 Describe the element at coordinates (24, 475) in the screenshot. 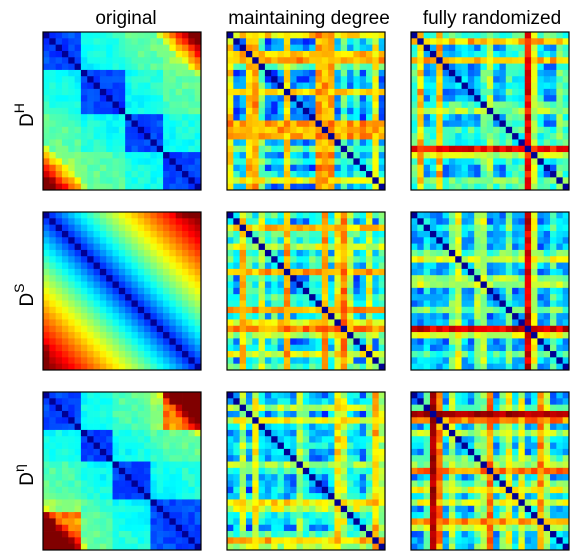

I see `row-label-2: Dη` at that location.